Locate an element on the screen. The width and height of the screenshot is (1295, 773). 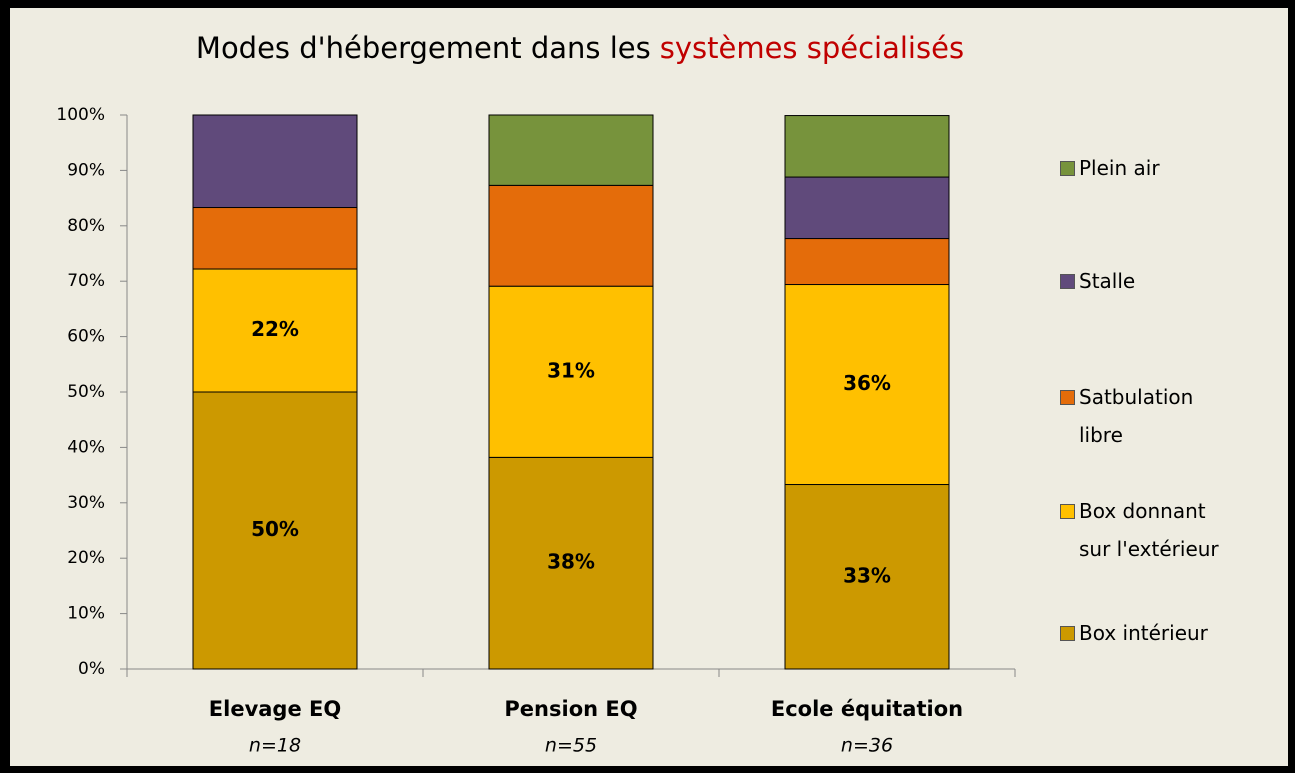
y-tick-label: 40% is located at coordinates (86, 447).